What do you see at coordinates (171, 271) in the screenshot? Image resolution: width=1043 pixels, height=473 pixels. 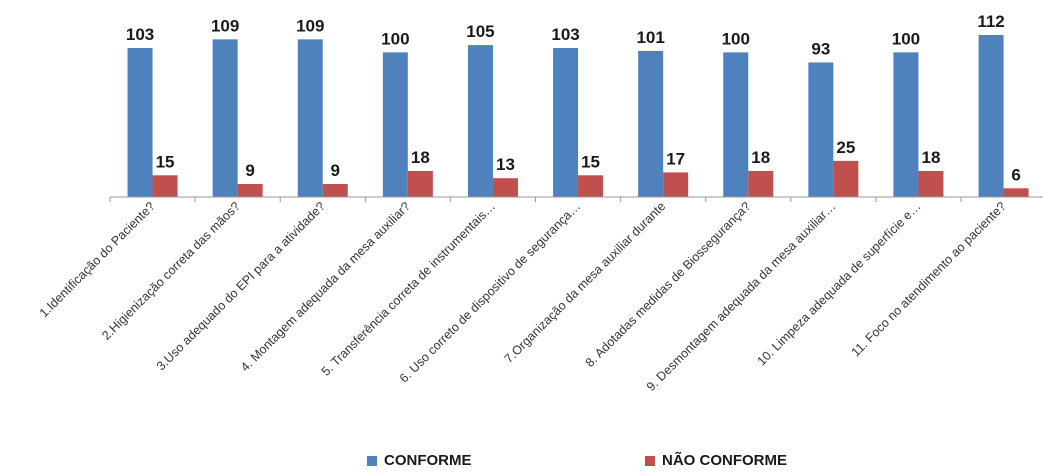 I see `x-tick-label: 2.Higienização correta das mãos?` at bounding box center [171, 271].